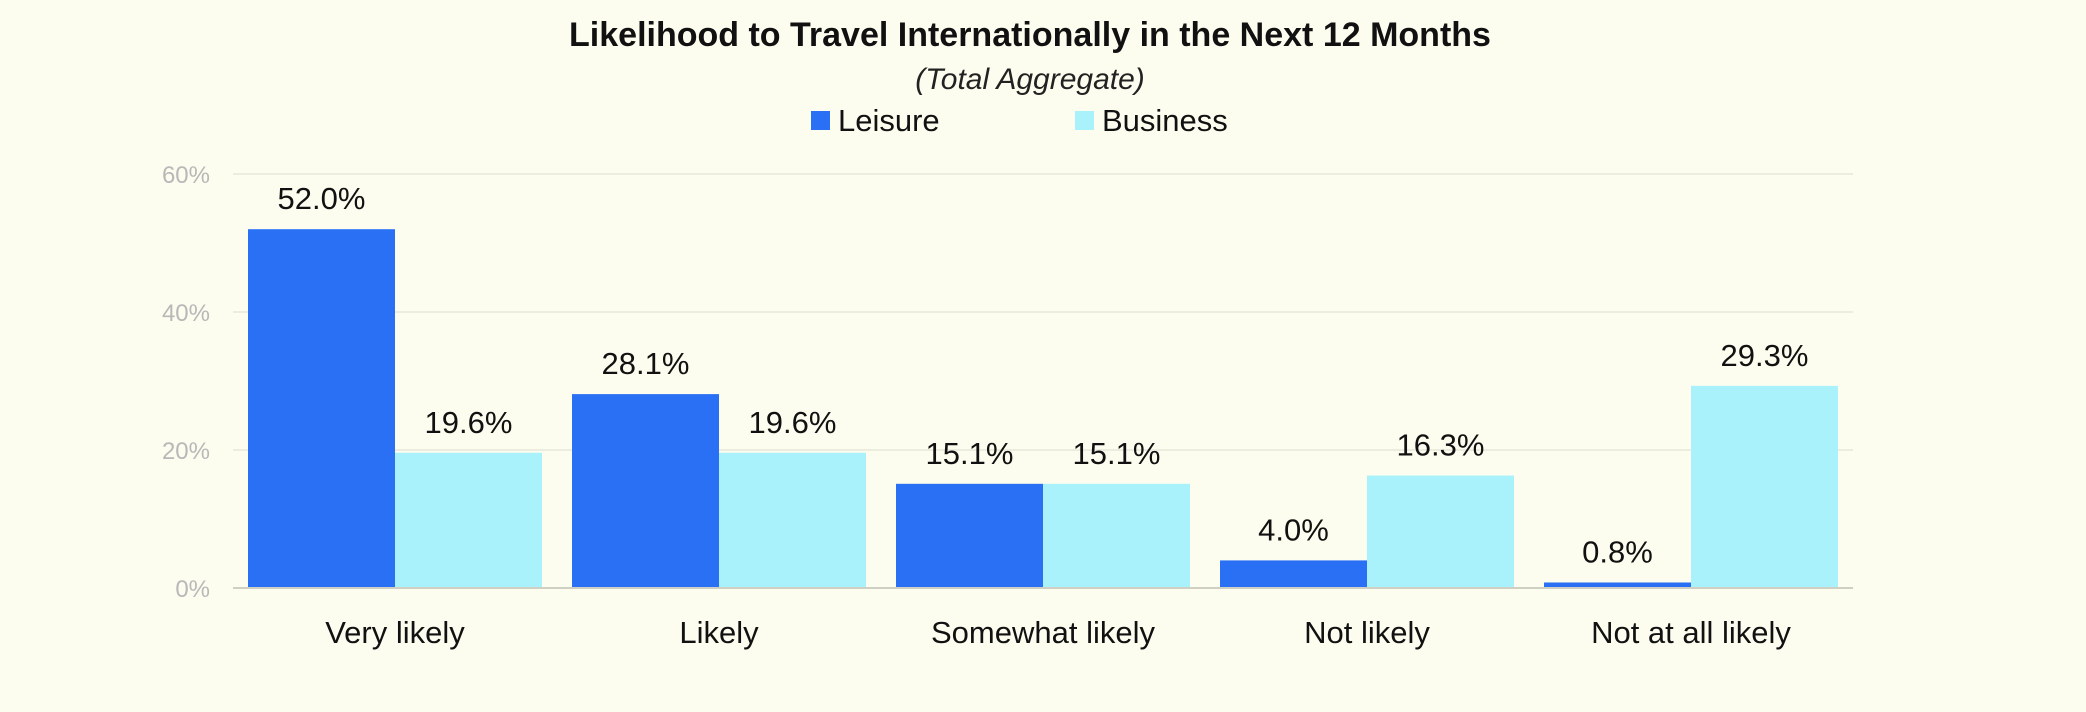 The width and height of the screenshot is (2086, 712). I want to click on legend-swatch-leisure, so click(820, 120).